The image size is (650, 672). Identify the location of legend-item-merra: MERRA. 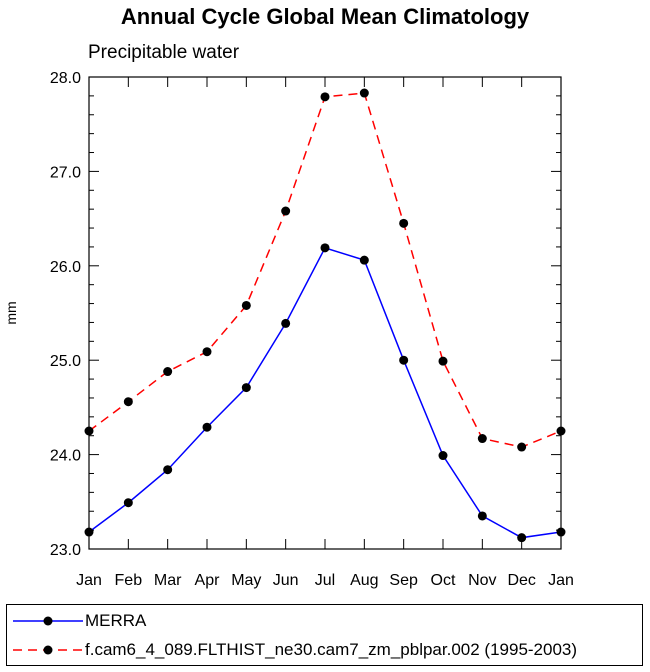
(324, 621).